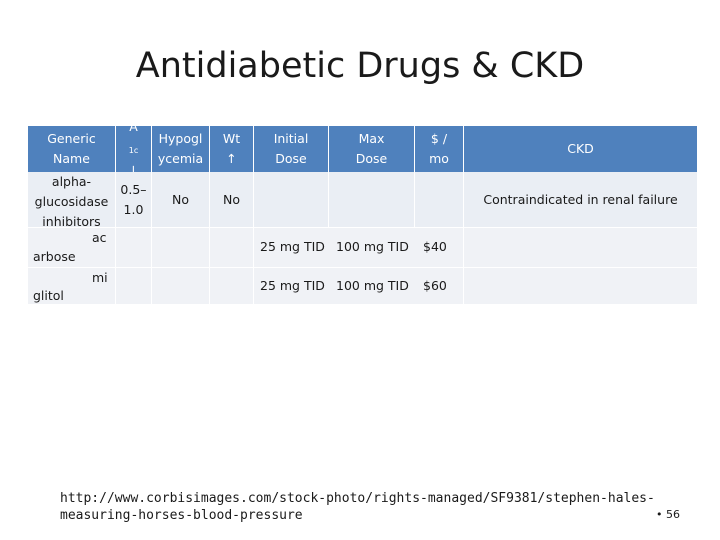 This screenshot has height=540, width=720. I want to click on cost-value: $60, so click(435, 285).